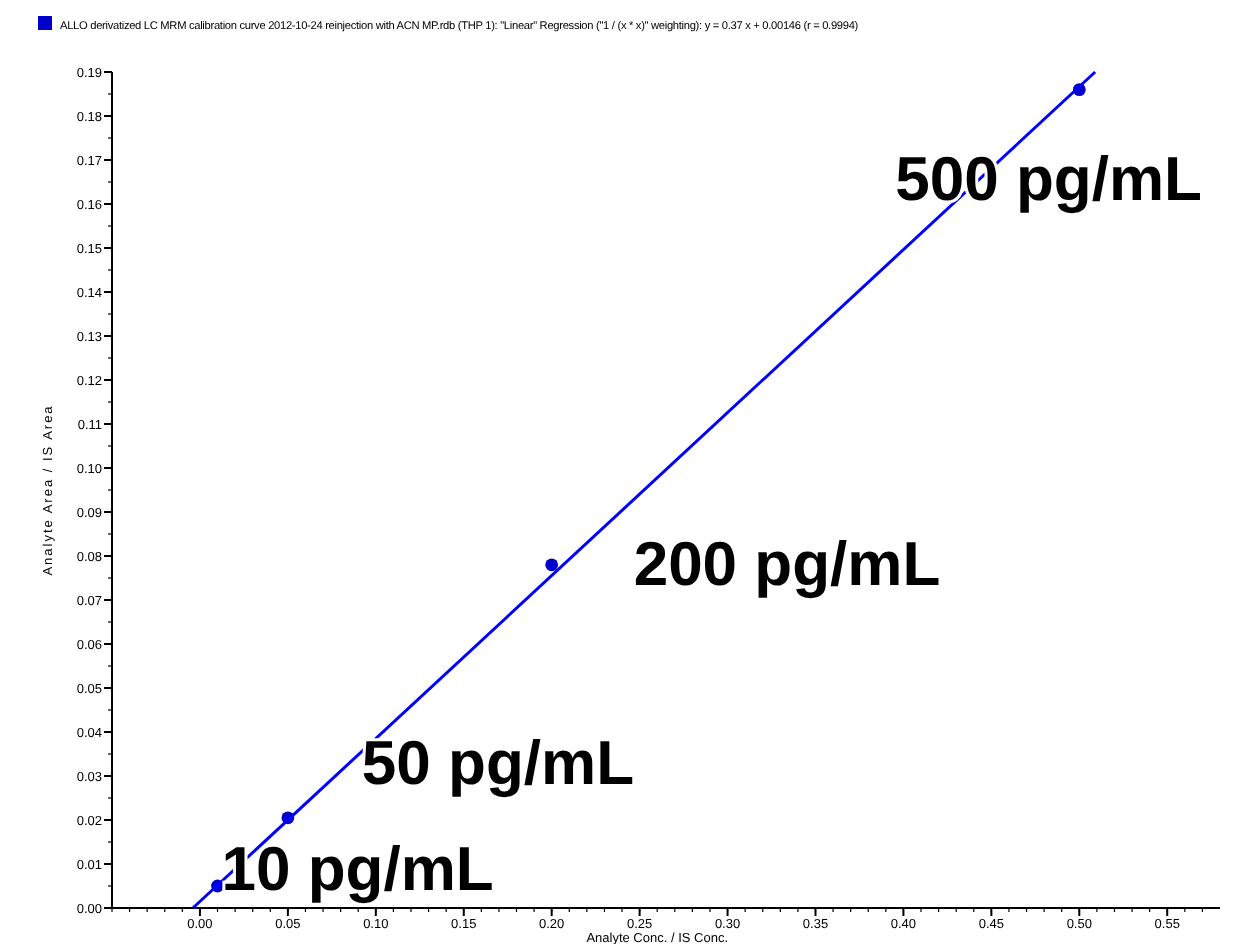 The image size is (1250, 944). I want to click on annotation: 50 pg/mL, so click(498, 762).